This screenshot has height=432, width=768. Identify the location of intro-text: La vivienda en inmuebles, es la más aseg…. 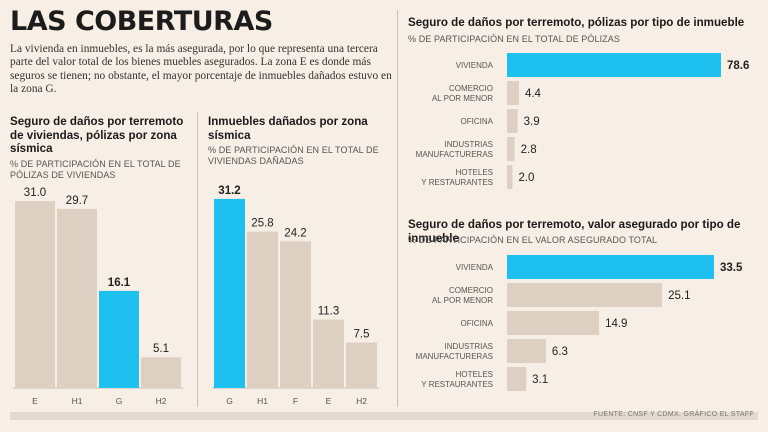
(201, 69).